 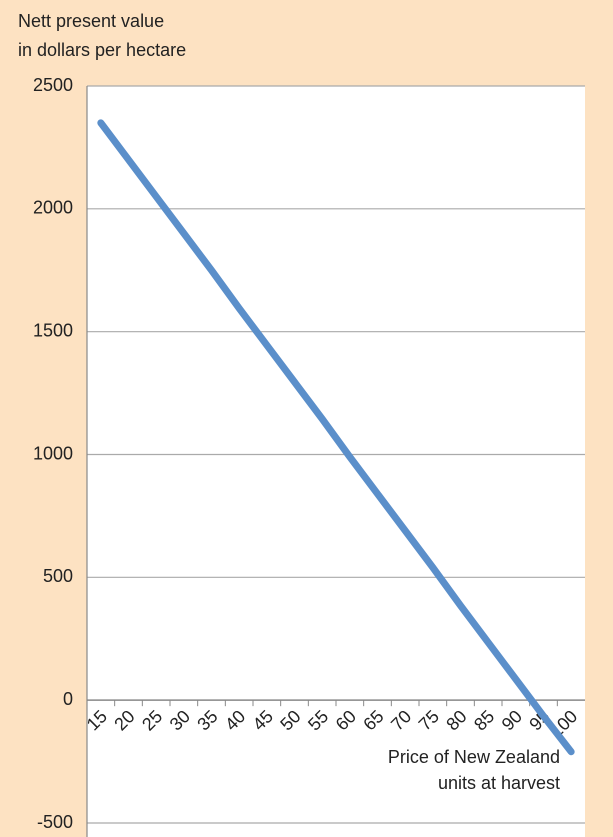 I want to click on x-axis-title-line: units at harvest, so click(x=499, y=783).